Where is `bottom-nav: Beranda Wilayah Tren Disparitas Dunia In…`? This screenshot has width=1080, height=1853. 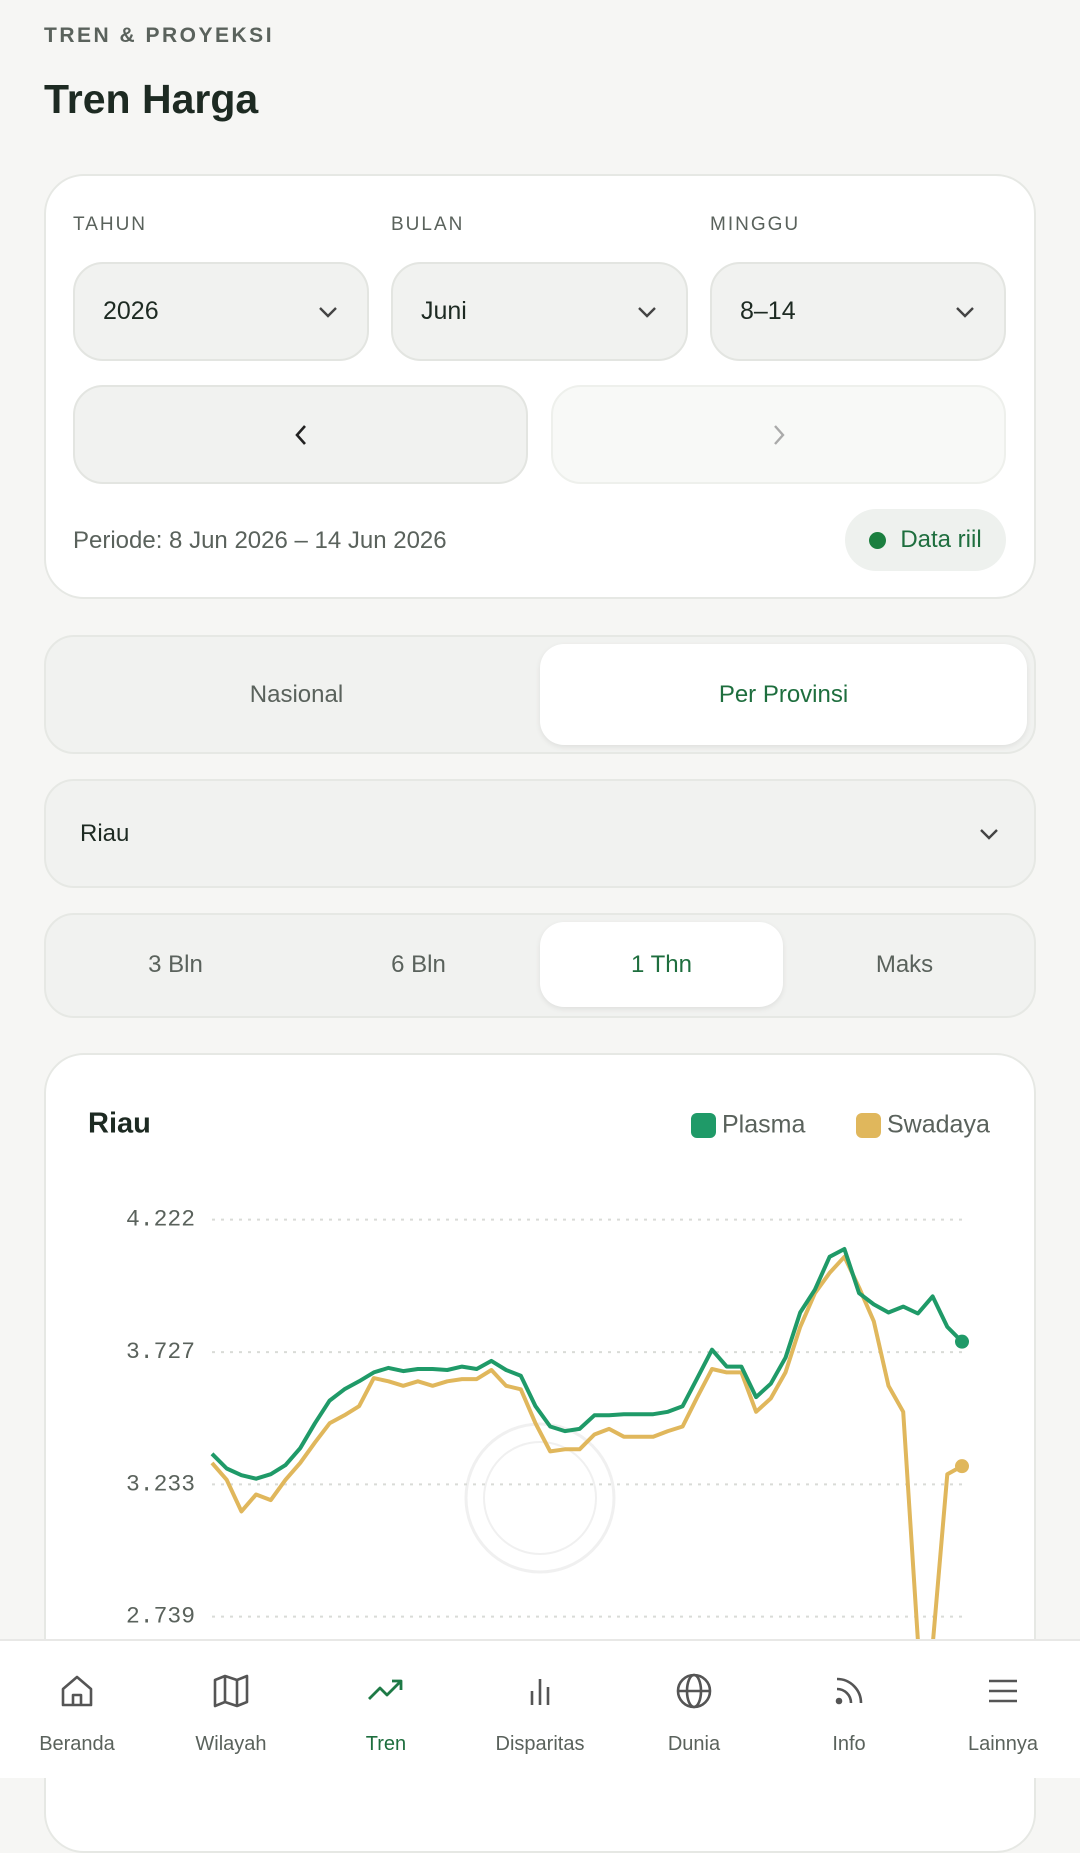
bottom-nav: Beranda Wilayah Tren Disparitas Dunia In… is located at coordinates (540, 1708).